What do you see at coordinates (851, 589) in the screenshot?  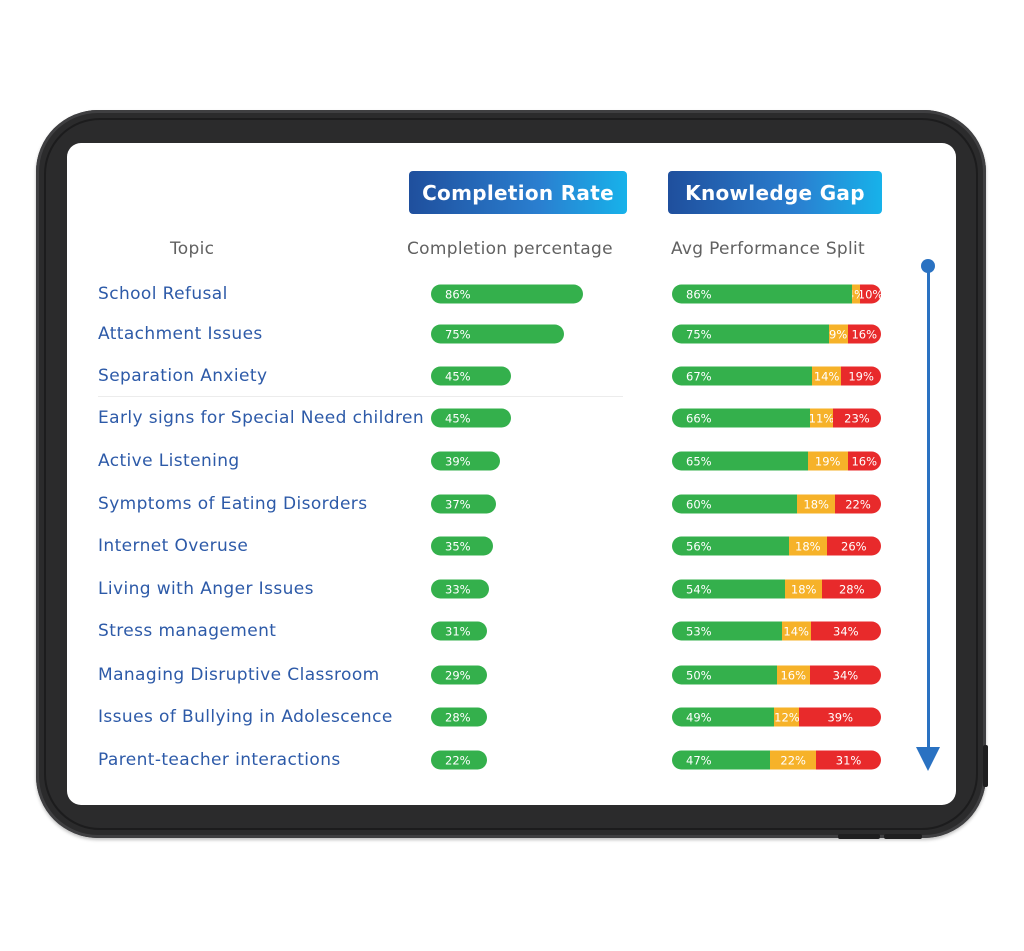 I see `split-segment-red: 28%` at bounding box center [851, 589].